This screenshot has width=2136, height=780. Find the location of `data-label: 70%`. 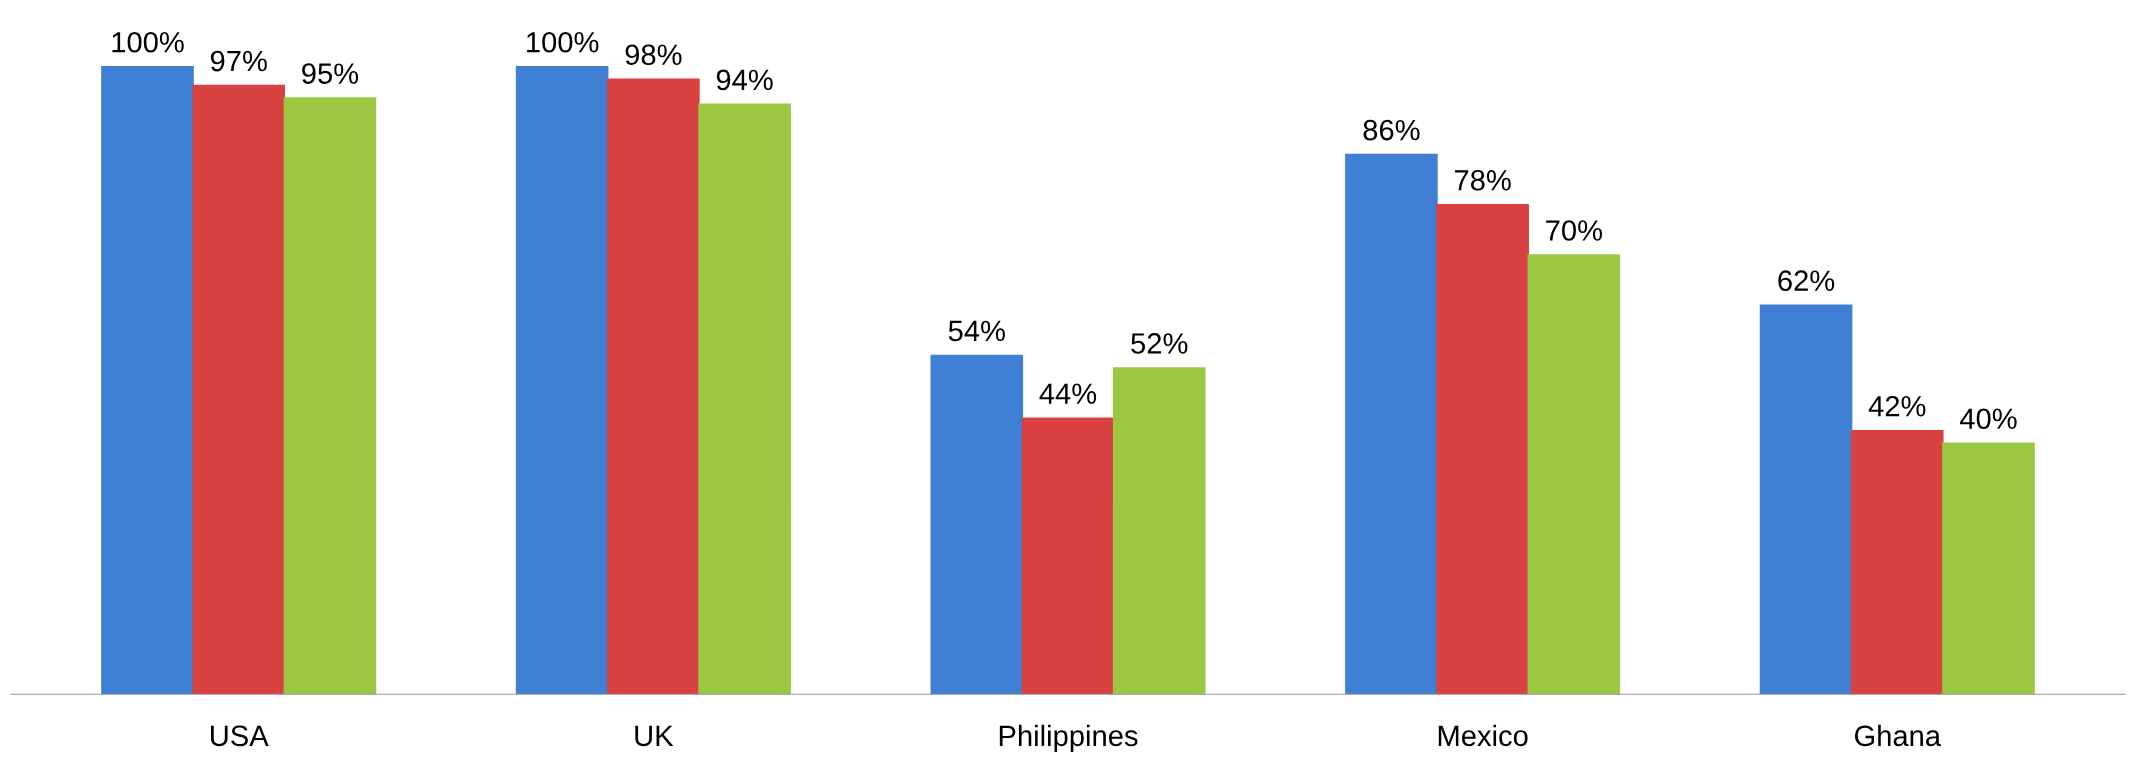

data-label: 70% is located at coordinates (1574, 230).